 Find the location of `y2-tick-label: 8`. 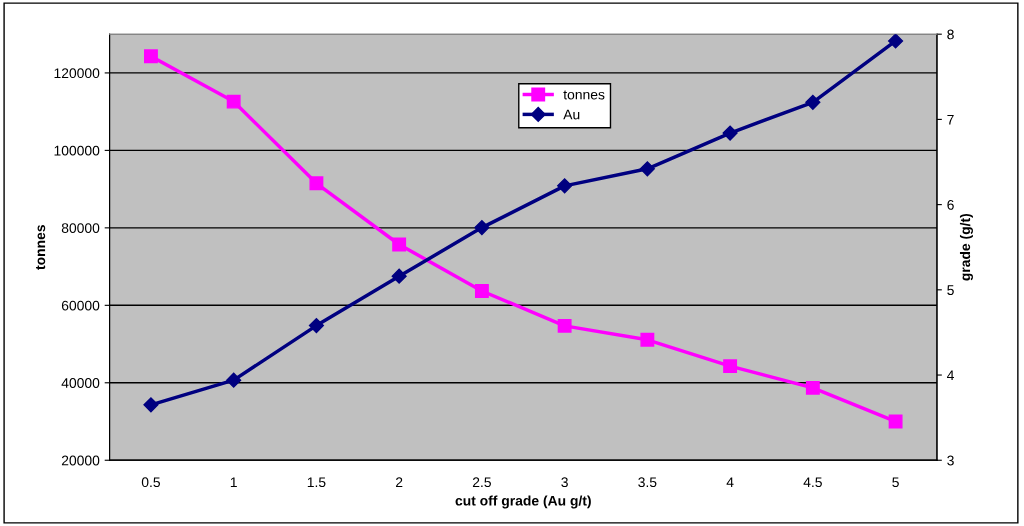

y2-tick-label: 8 is located at coordinates (950, 34).